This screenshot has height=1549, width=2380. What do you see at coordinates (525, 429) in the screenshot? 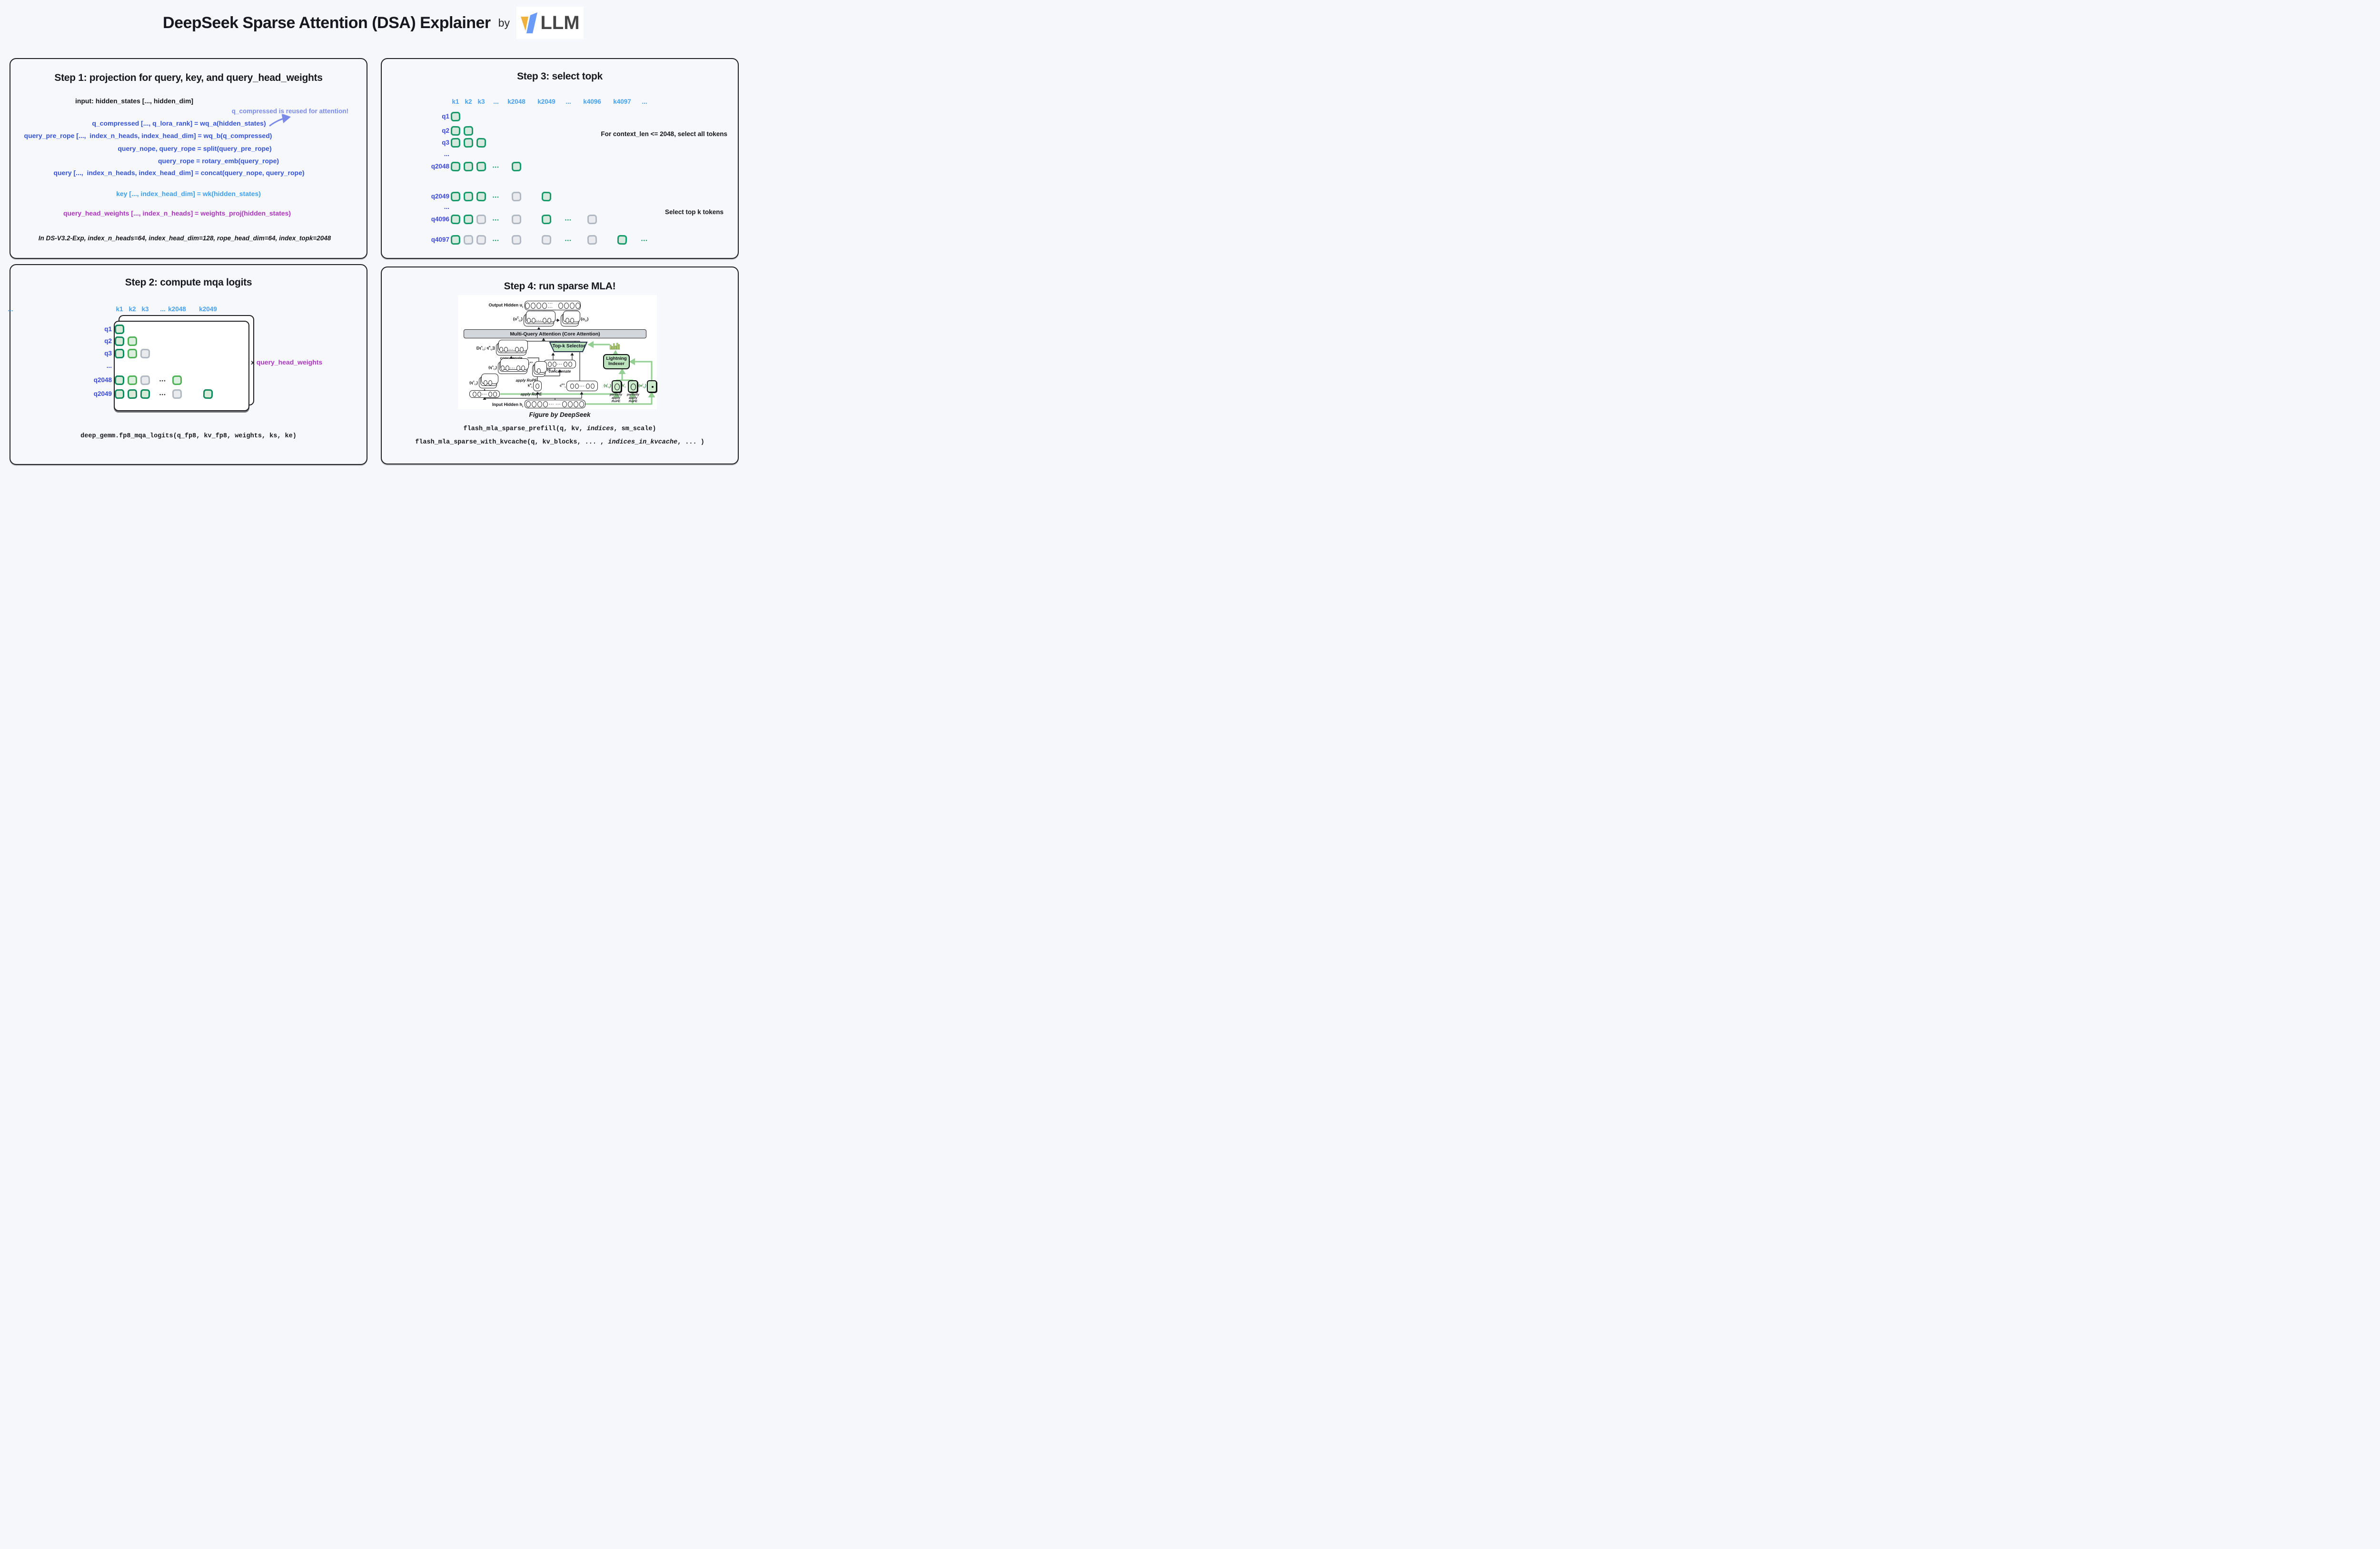
I see `code-part: flash_mla_sparse_prefill(q, kv,` at bounding box center [525, 429].